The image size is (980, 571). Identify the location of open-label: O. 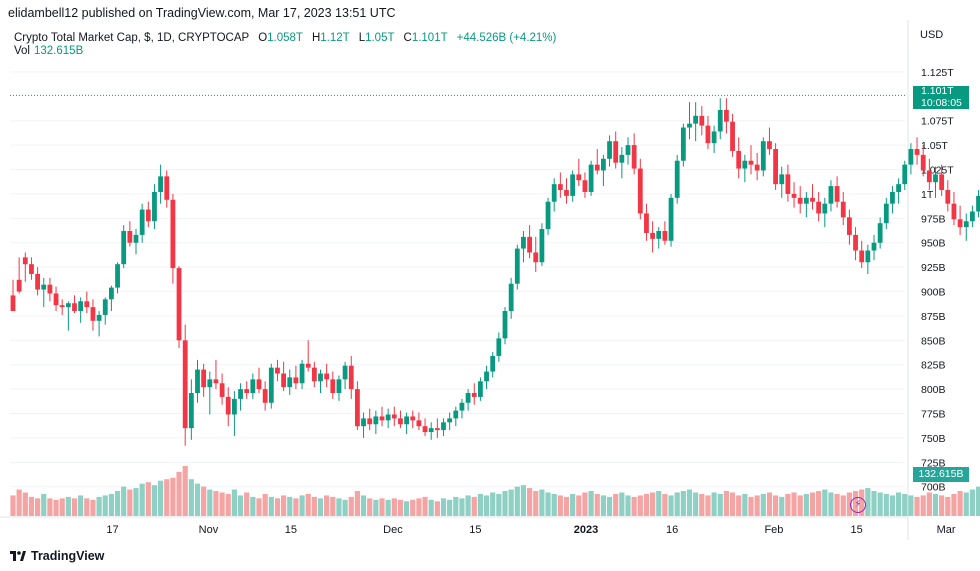
(263, 38).